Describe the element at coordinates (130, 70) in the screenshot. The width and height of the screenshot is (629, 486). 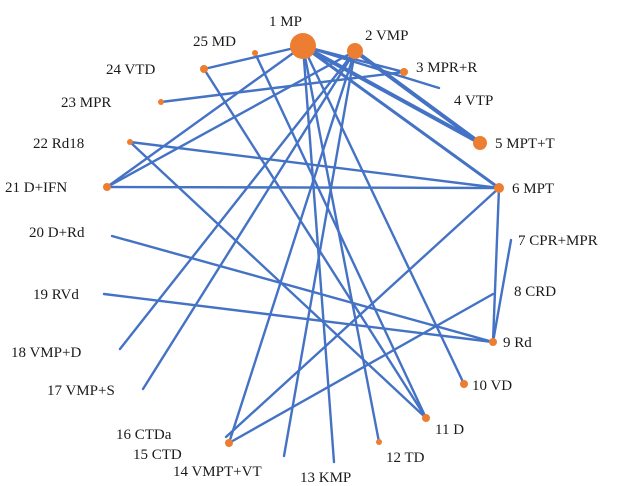
I see `node-label-24: 24 VTD` at that location.